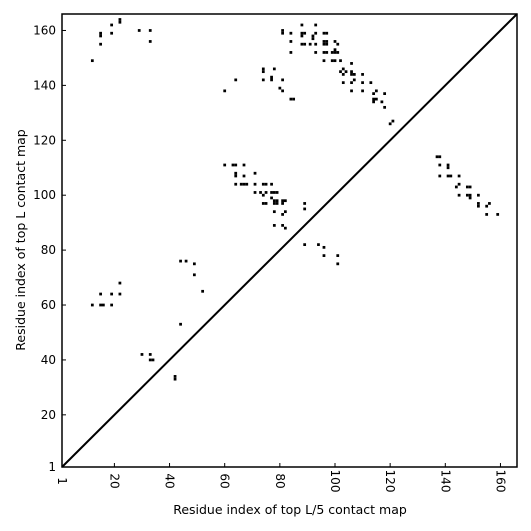  I want to click on y-tick-label: 140, so click(44, 85).